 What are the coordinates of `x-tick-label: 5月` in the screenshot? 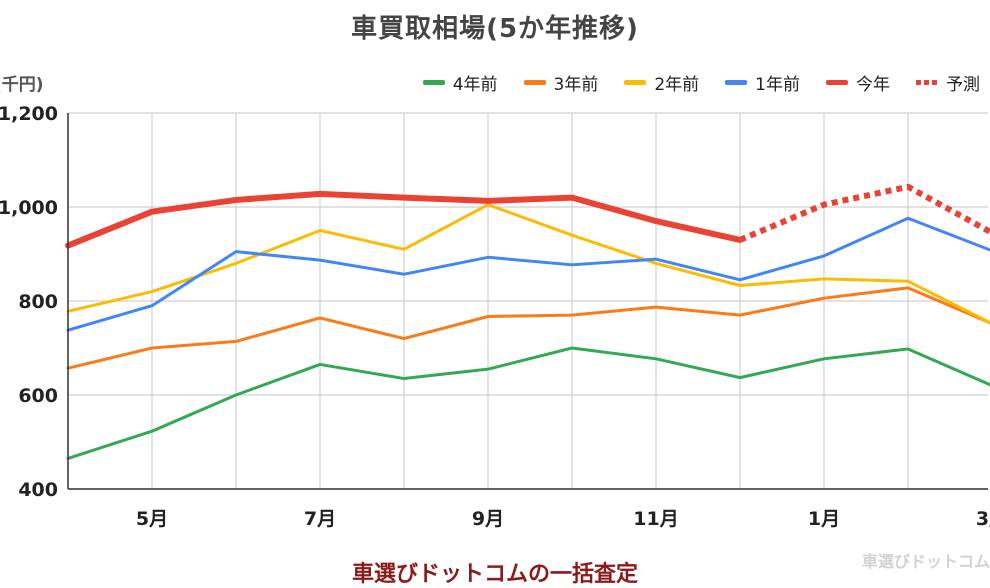 It's located at (152, 519).